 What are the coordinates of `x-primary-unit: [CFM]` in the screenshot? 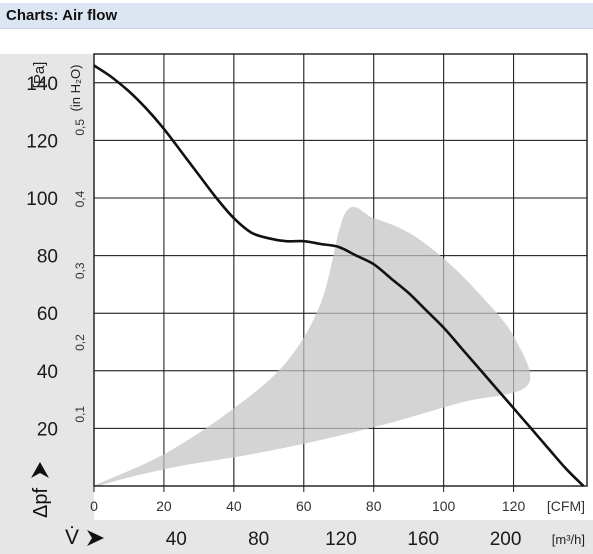 It's located at (566, 506).